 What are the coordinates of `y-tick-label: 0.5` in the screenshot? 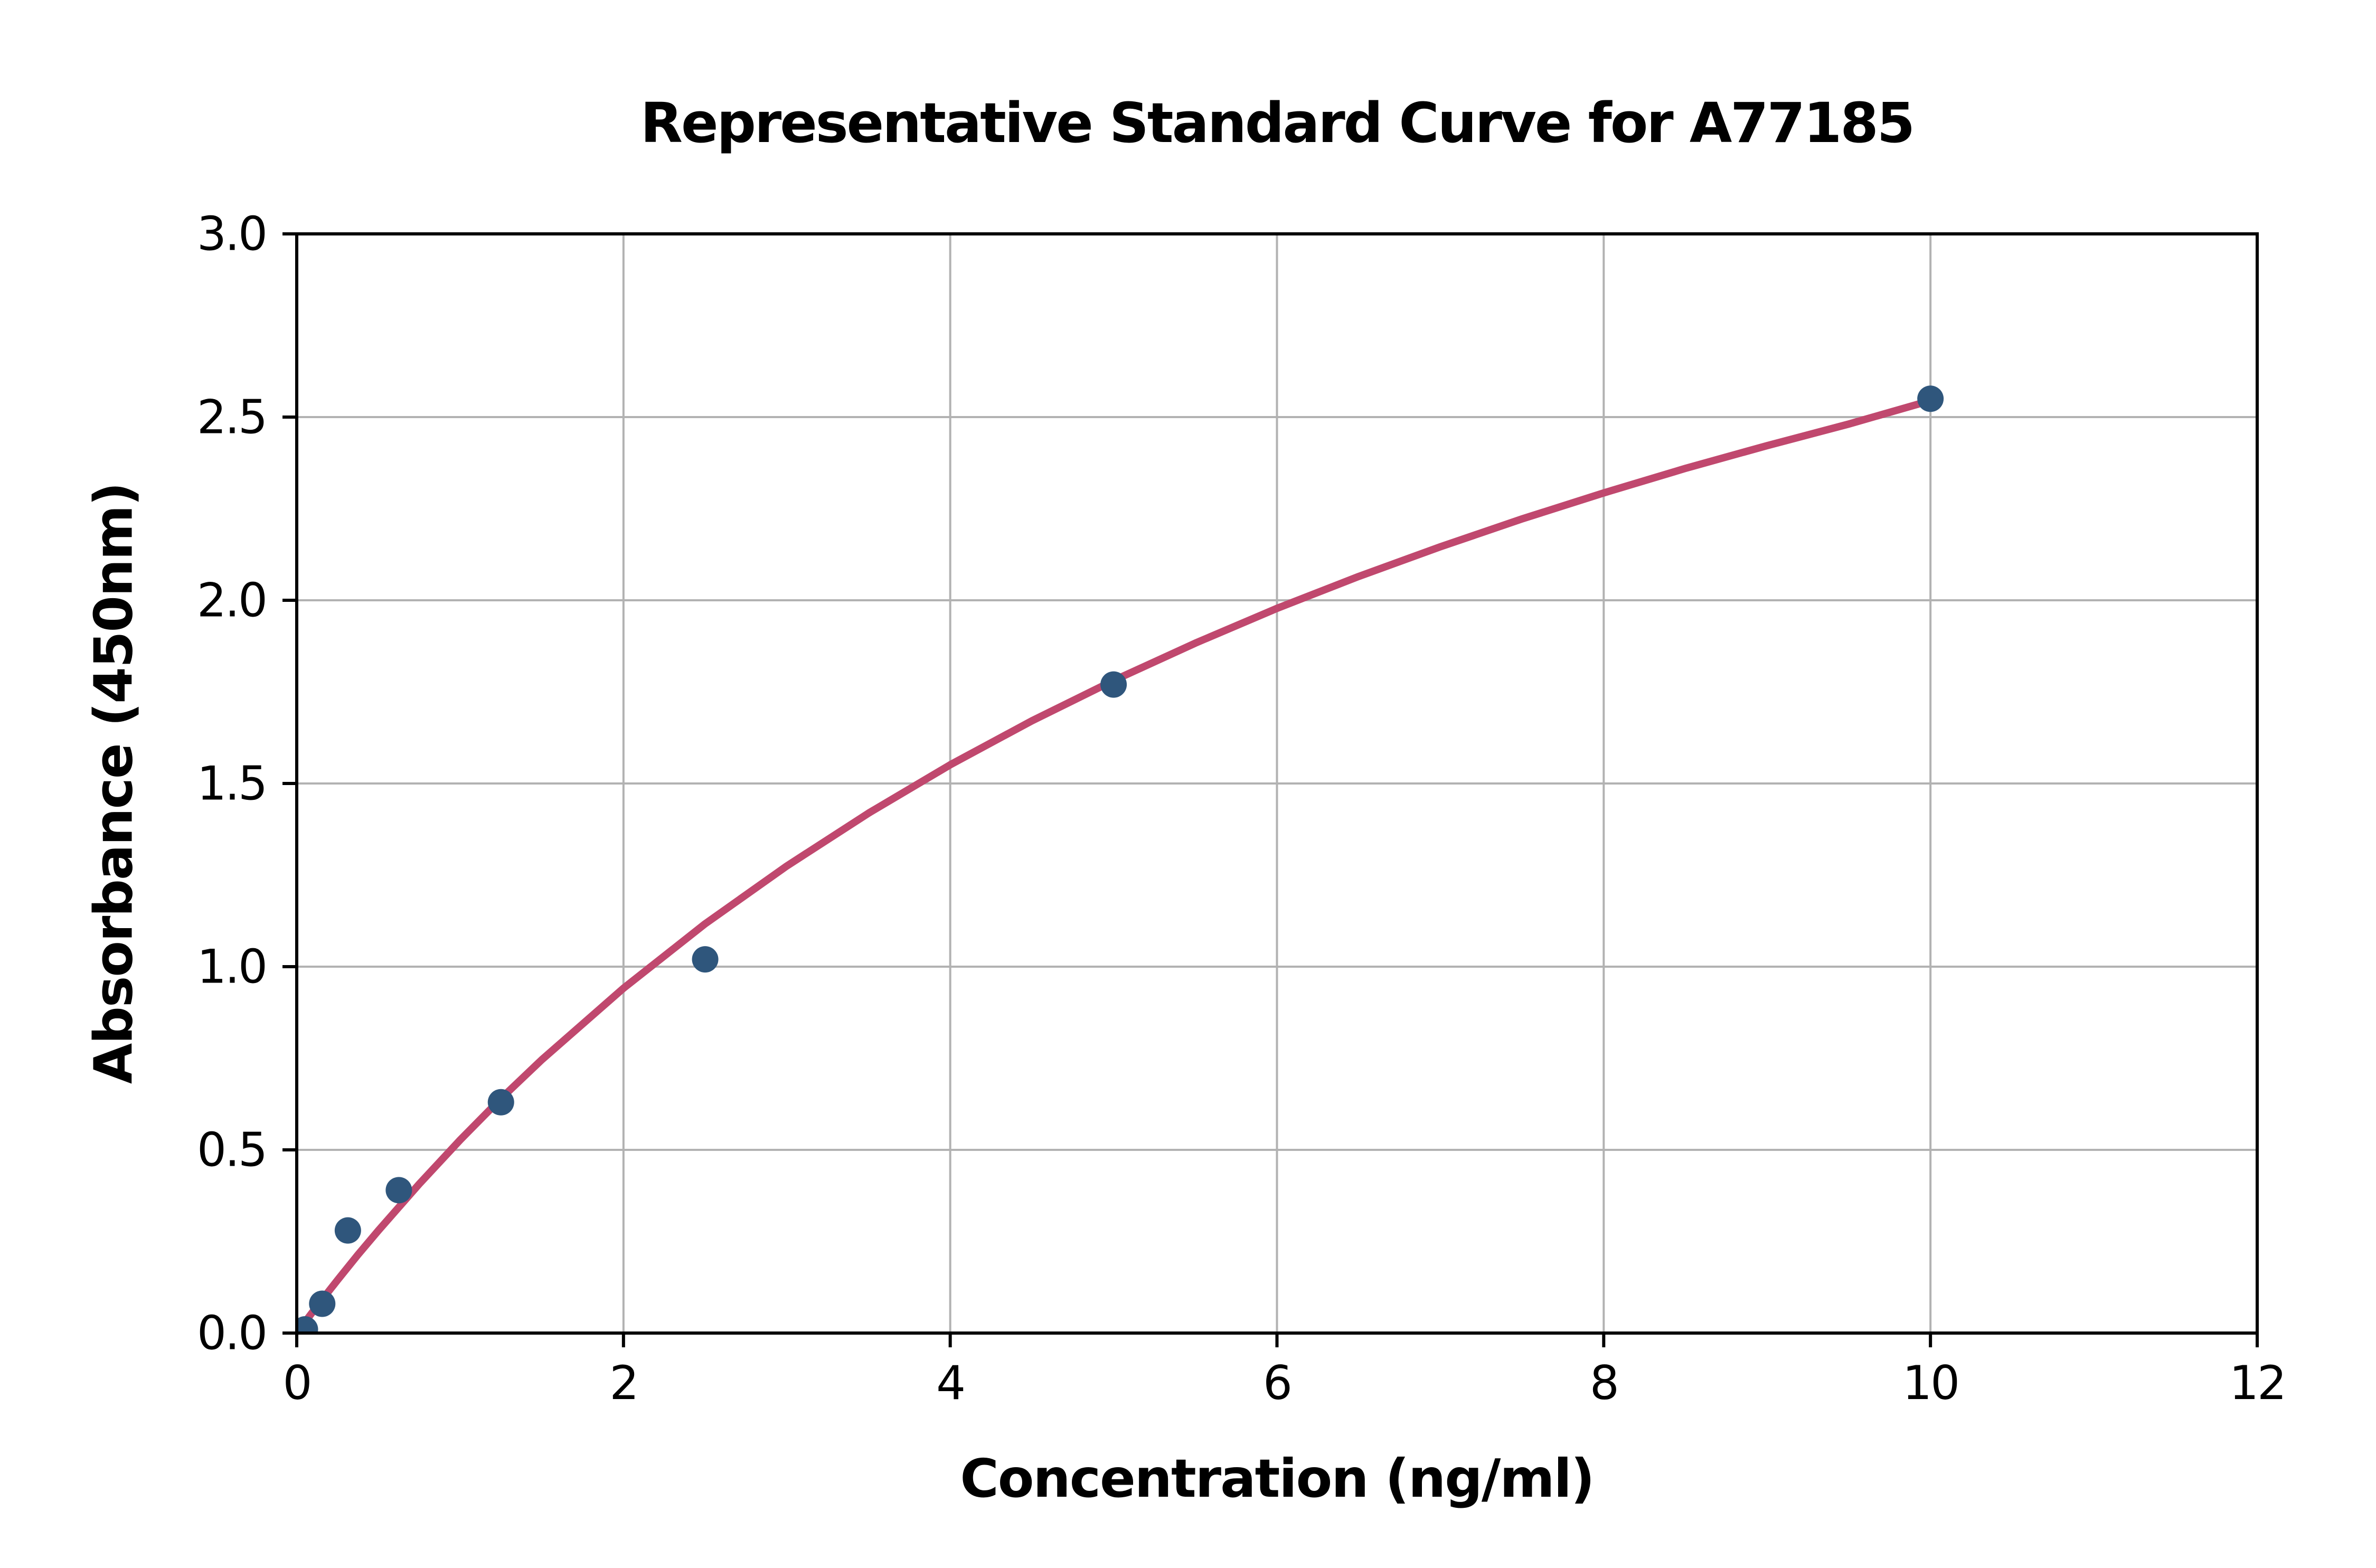 It's located at (232, 1150).